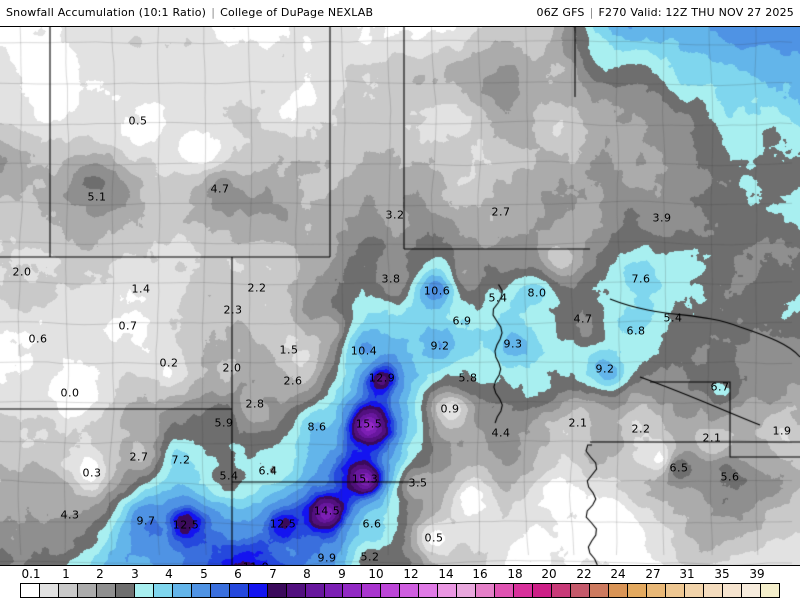 This screenshot has width=800, height=600. Describe the element at coordinates (238, 574) in the screenshot. I see `colorbar-tick: 6` at that location.